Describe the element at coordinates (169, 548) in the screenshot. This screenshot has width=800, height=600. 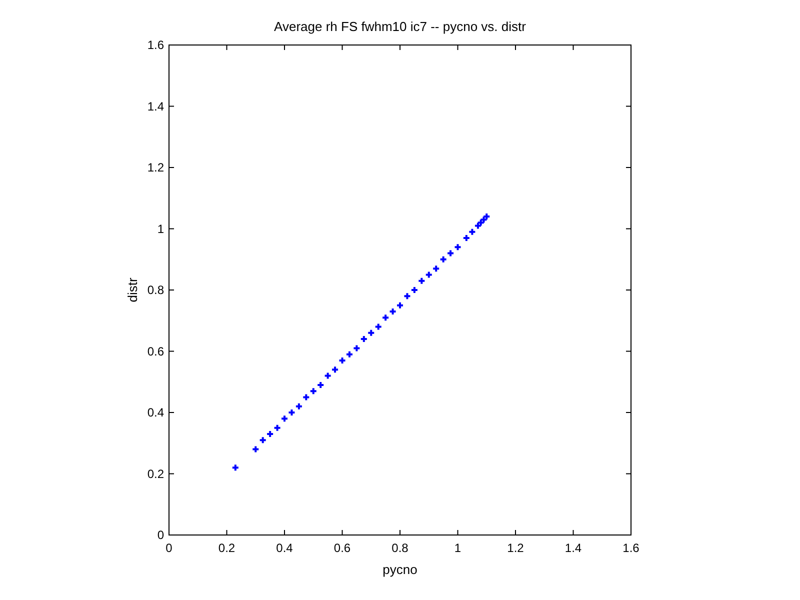
I see `x-tick-label: 0` at that location.